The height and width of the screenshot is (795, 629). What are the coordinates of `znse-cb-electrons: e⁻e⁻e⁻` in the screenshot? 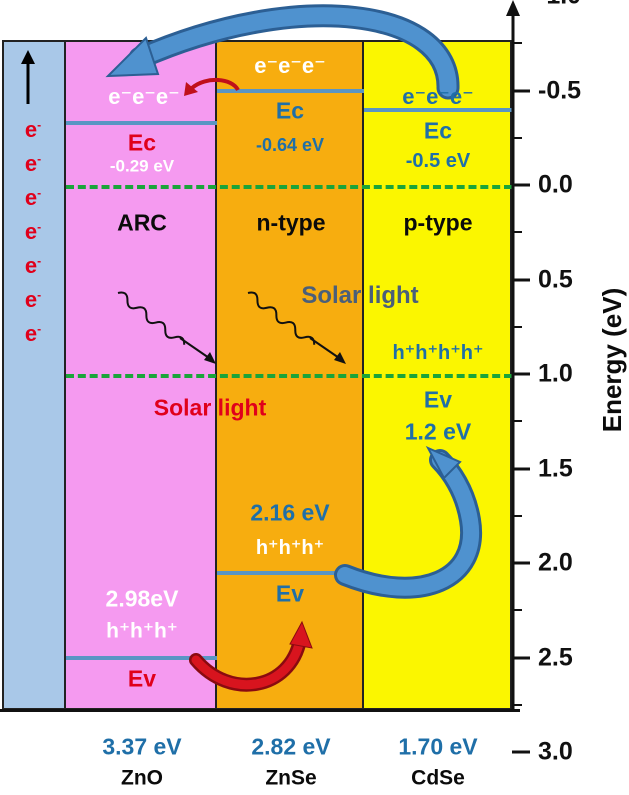 It's located at (290, 65).